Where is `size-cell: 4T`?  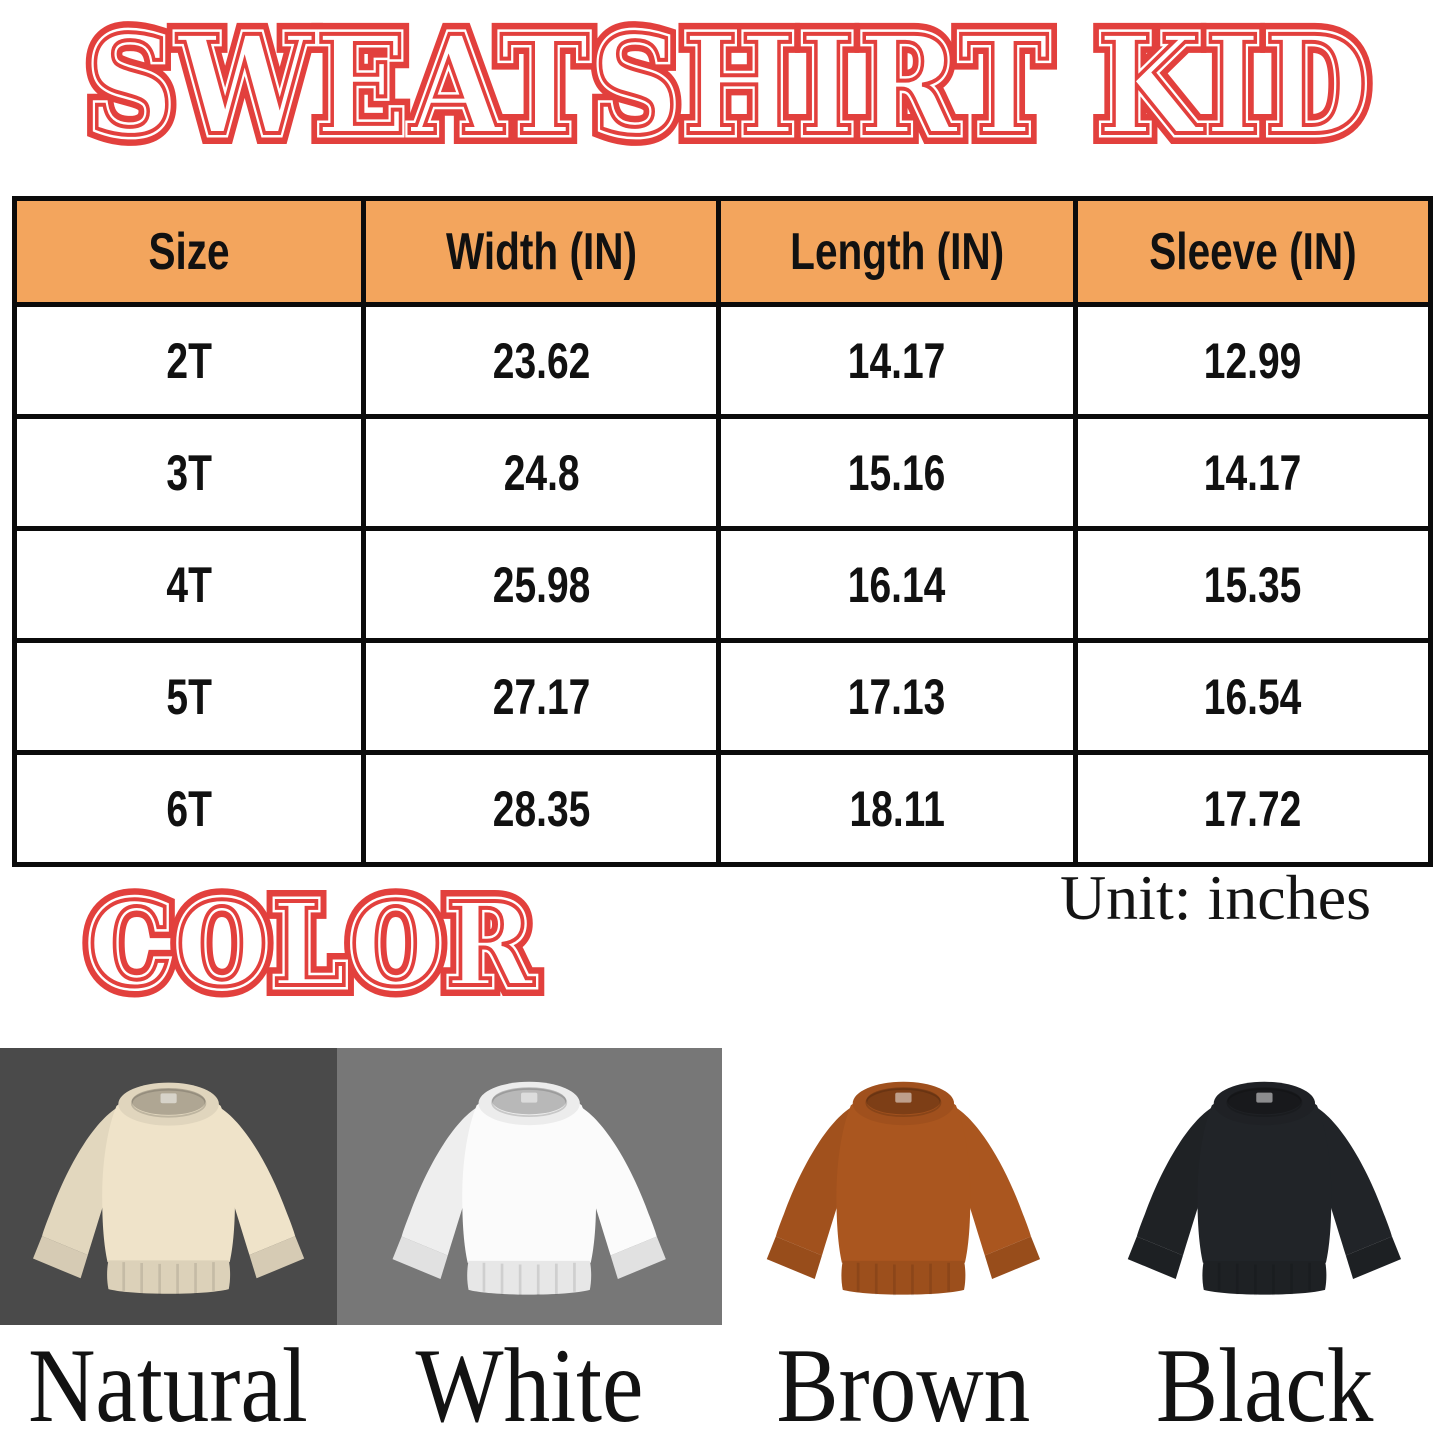
size-cell: 4T is located at coordinates (189, 584).